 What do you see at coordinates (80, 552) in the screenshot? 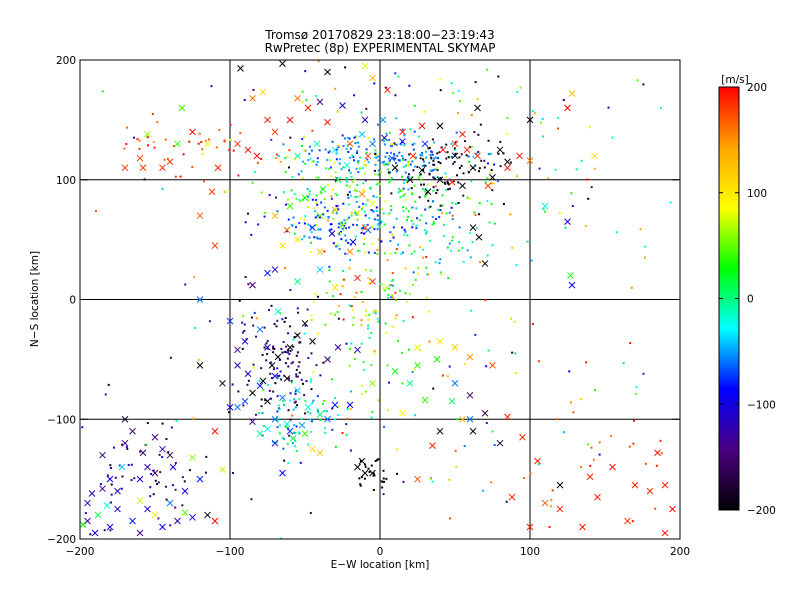
I see `x-tick-label: −200` at bounding box center [80, 552].